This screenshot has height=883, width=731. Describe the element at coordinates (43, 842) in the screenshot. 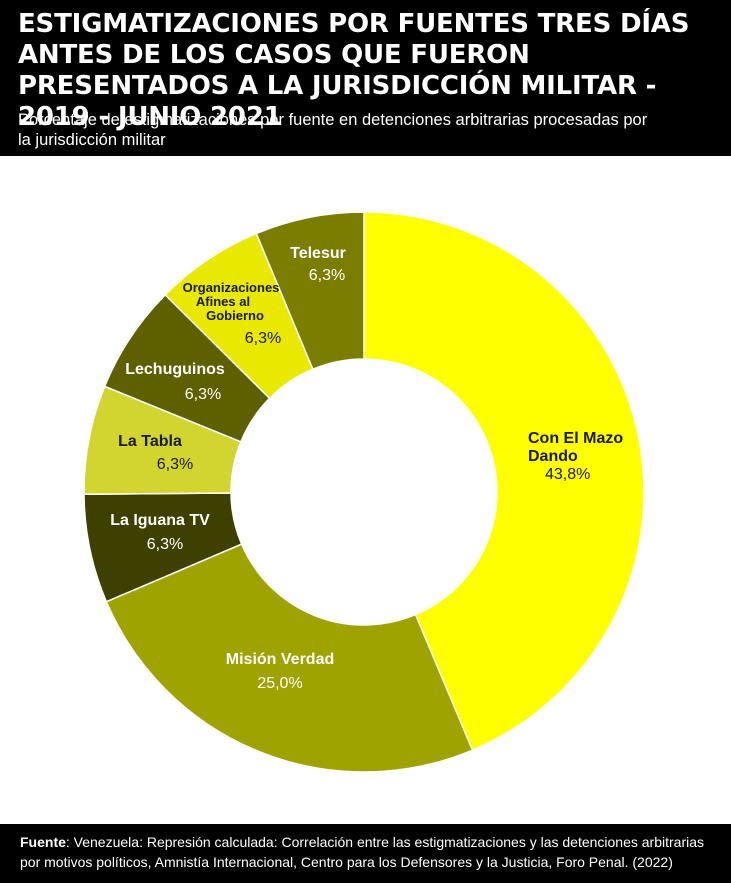

I see `source-label: Fuente` at that location.